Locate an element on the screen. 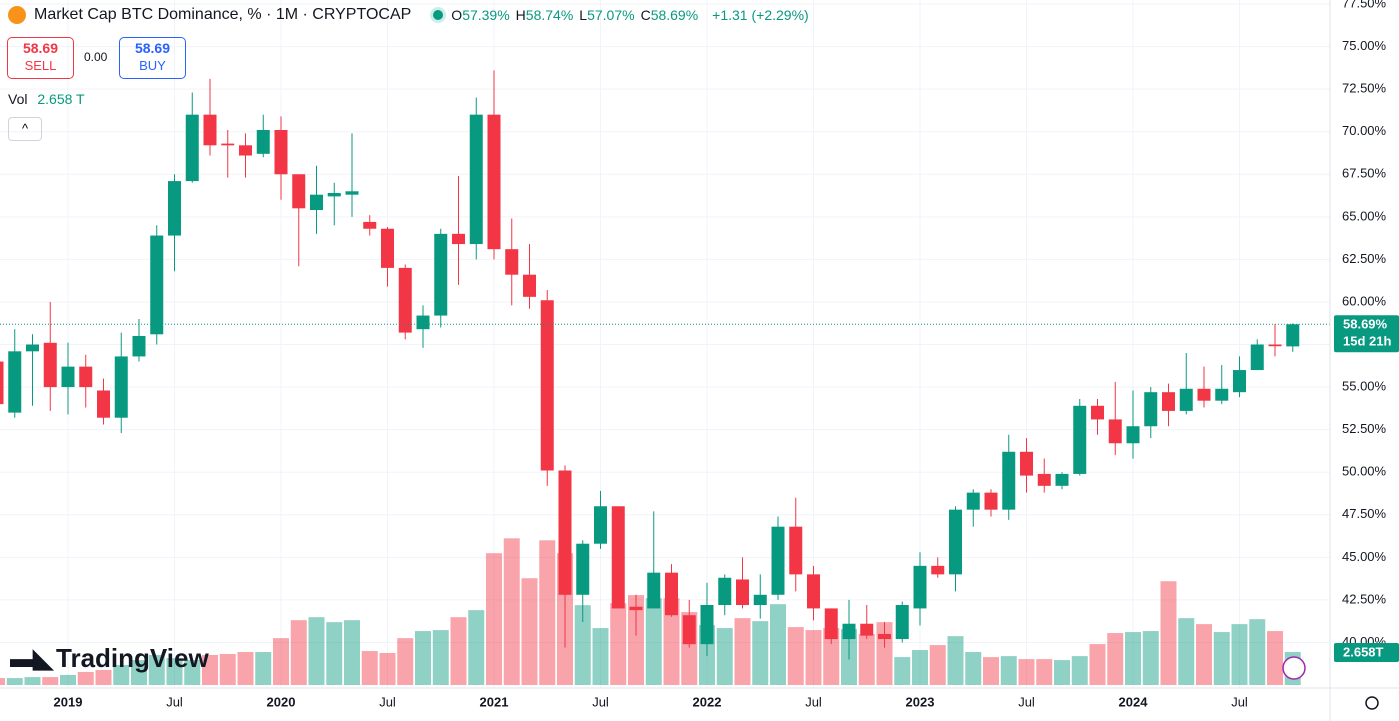  legend-key: L is located at coordinates (583, 15).